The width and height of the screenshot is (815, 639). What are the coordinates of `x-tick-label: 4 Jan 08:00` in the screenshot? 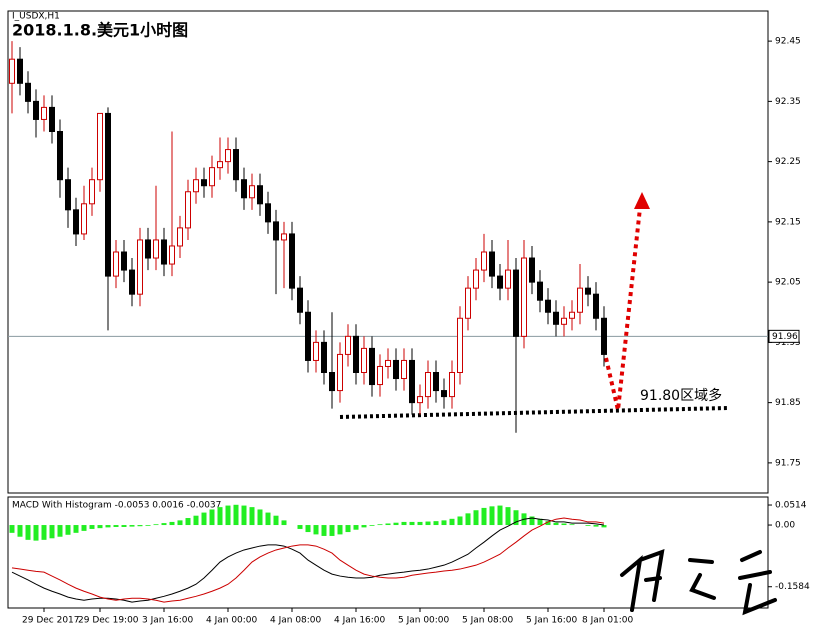 It's located at (296, 621).